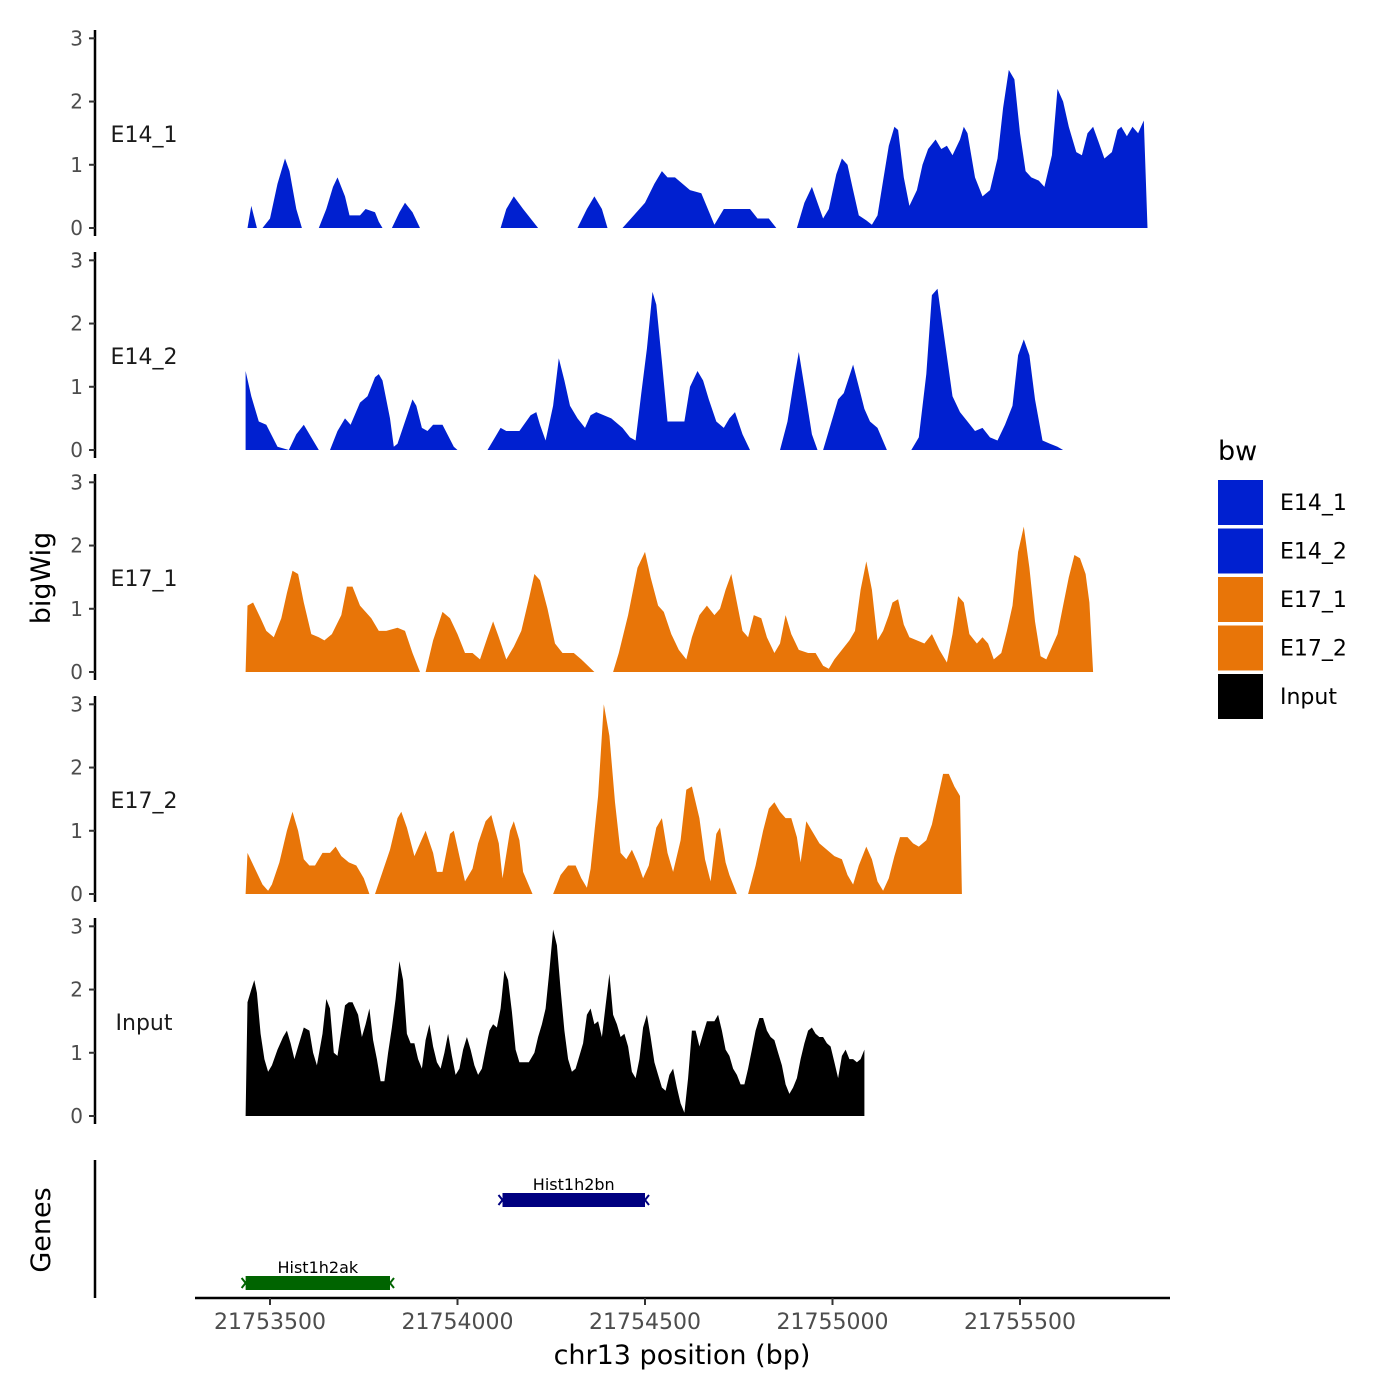 The width and height of the screenshot is (1400, 1400). I want to click on panel-e17-1: 0 1 2 3 E17_1, so click(582, 577).